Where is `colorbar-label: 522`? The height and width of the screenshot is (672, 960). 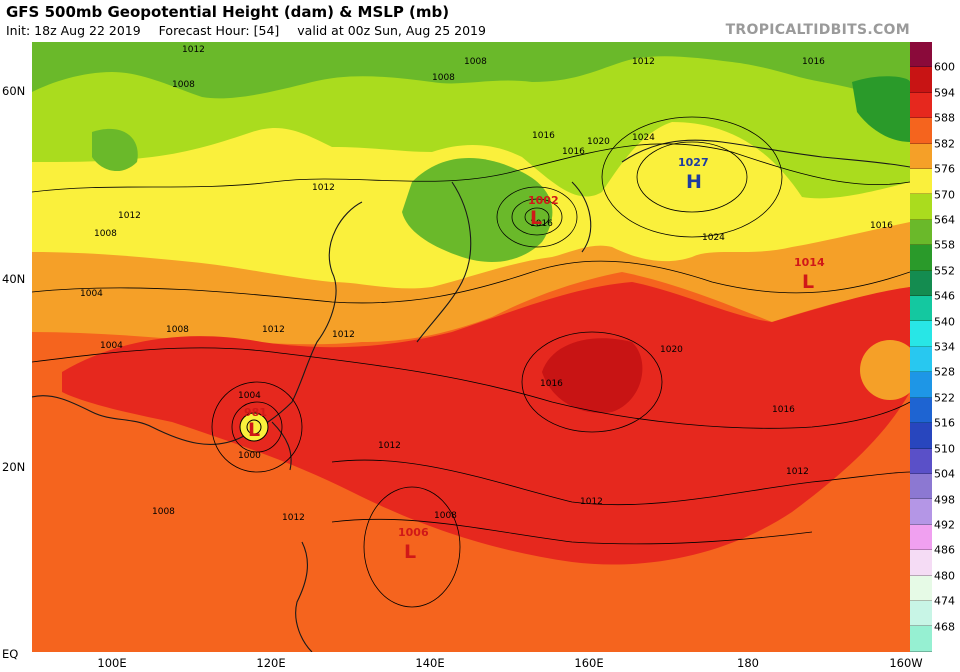 colorbar-label: 522 is located at coordinates (944, 398).